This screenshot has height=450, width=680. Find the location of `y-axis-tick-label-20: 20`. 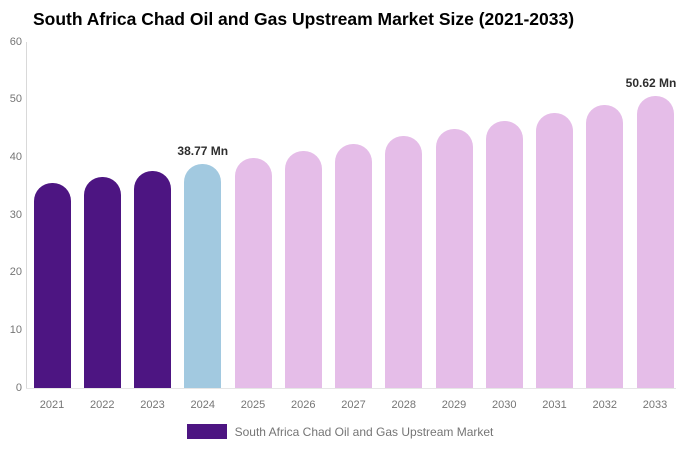

y-axis-tick-label-20: 20 is located at coordinates (15, 272).